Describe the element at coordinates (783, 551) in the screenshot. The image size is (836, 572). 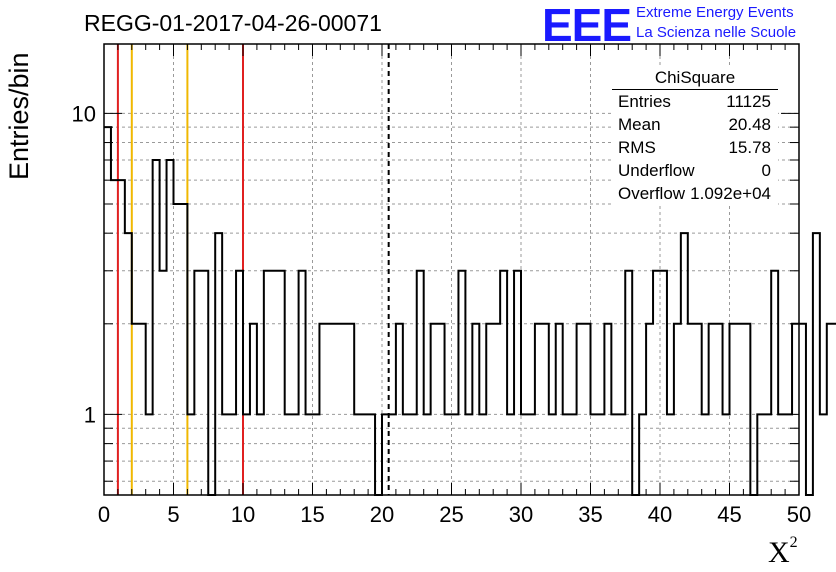
I see `x-axis-label: X2` at that location.